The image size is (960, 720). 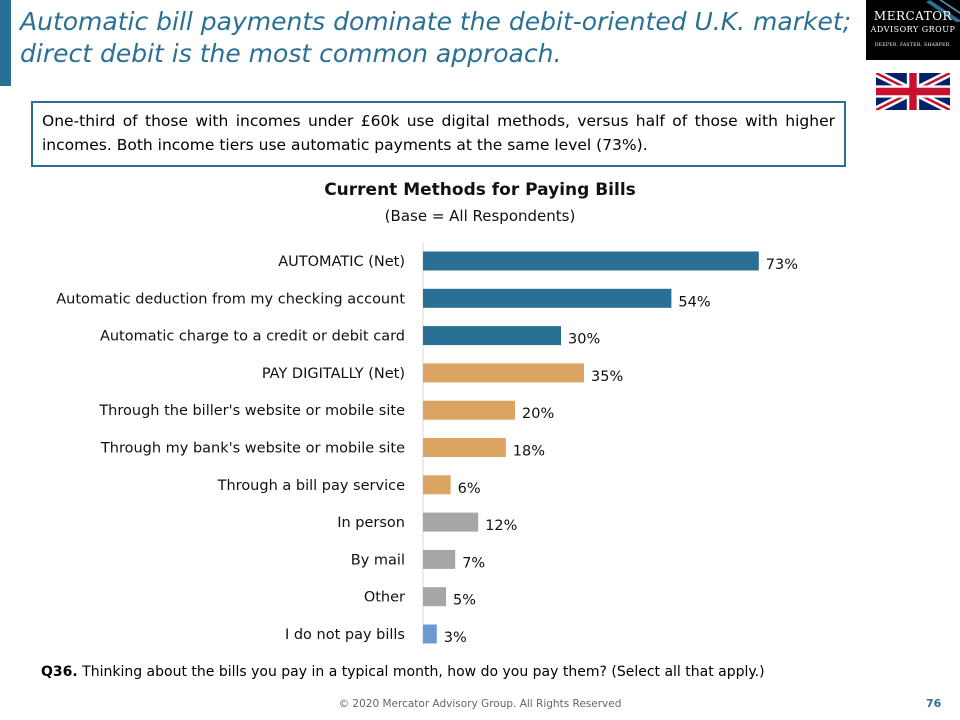 What do you see at coordinates (584, 340) in the screenshot?
I see `value-label: 30%` at bounding box center [584, 340].